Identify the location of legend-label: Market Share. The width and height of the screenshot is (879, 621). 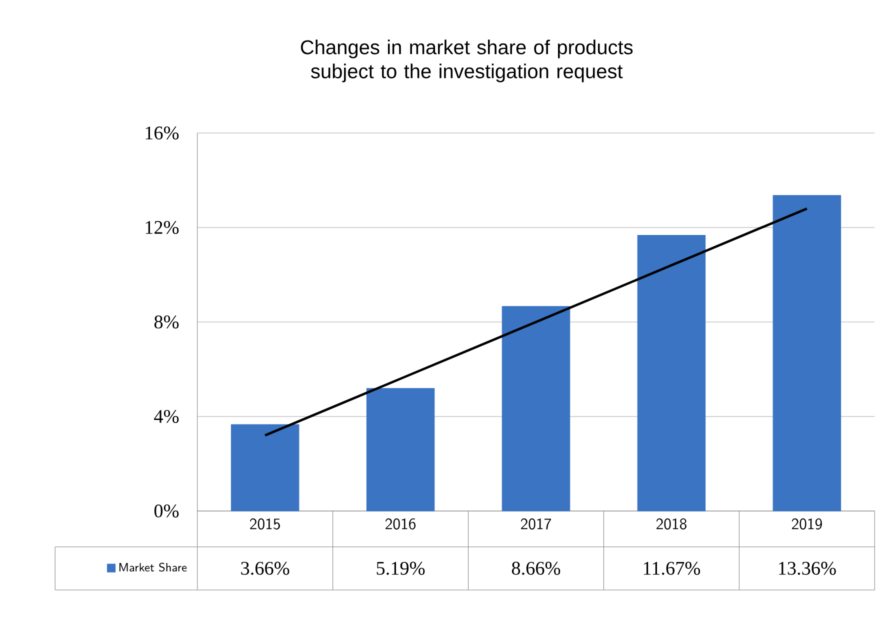
(153, 567).